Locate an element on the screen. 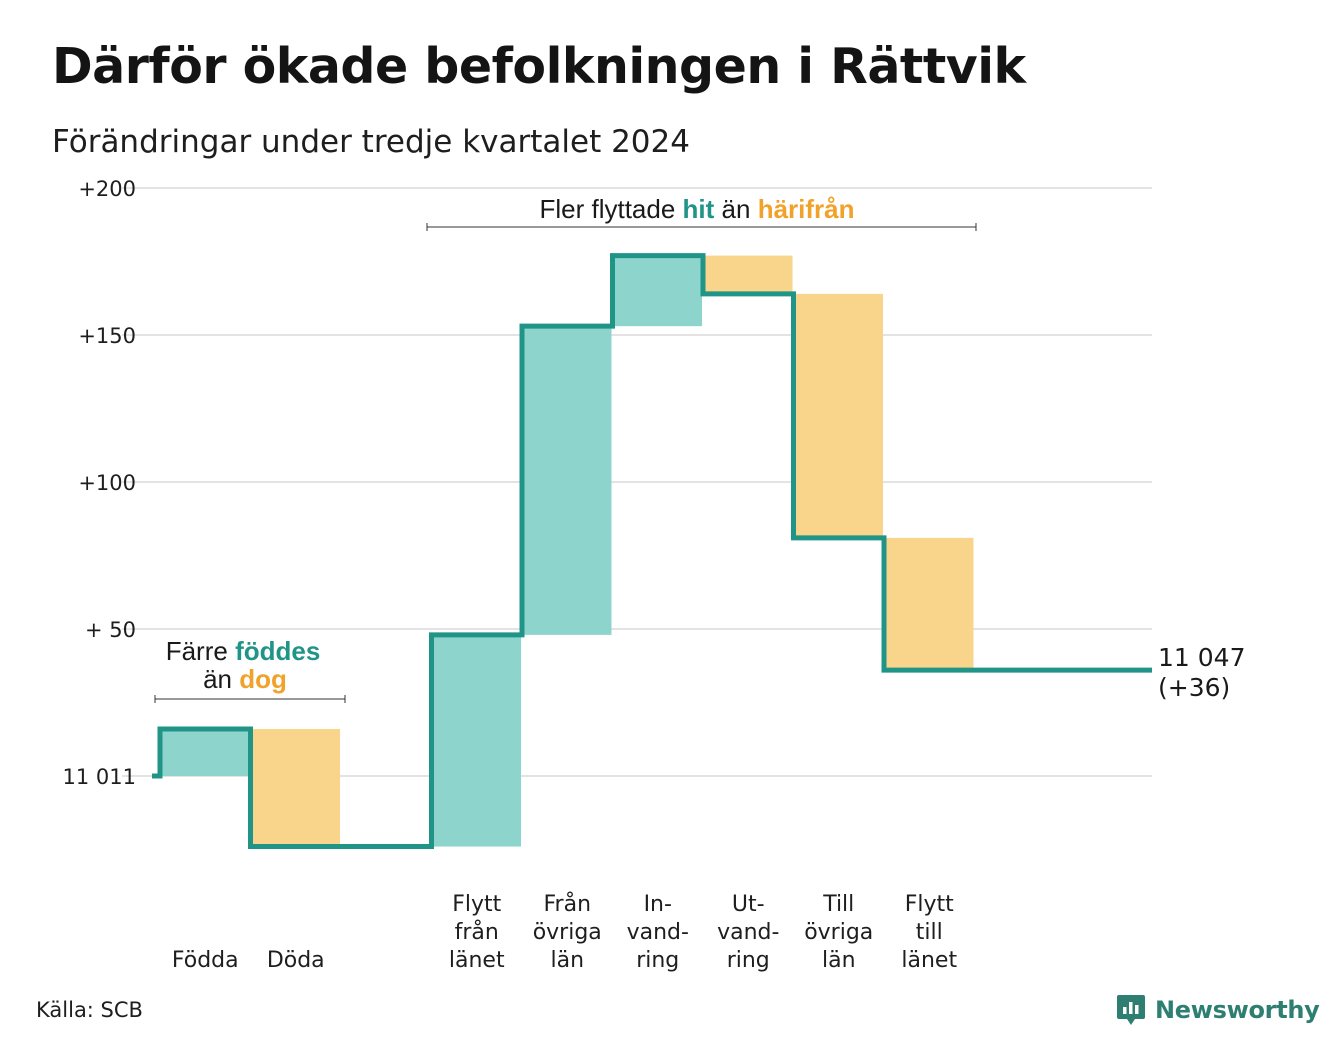 This screenshot has height=1060, width=1340. end-value-label: 11 047 (+36) is located at coordinates (1201, 672).